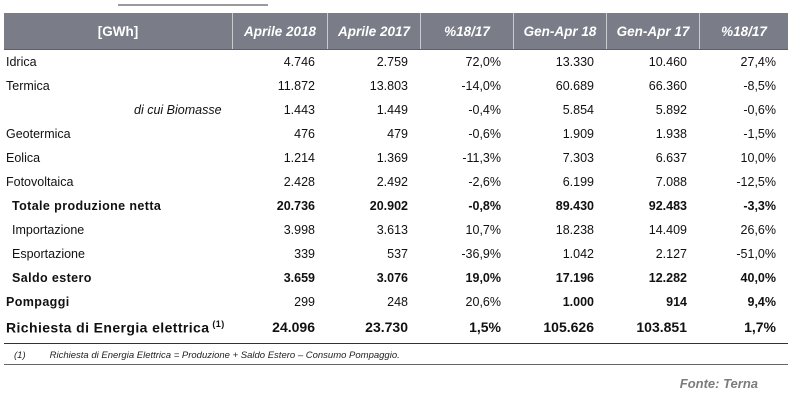 The height and width of the screenshot is (406, 802). Describe the element at coordinates (483, 278) in the screenshot. I see `cell-pct-month: 19,0%` at that location.